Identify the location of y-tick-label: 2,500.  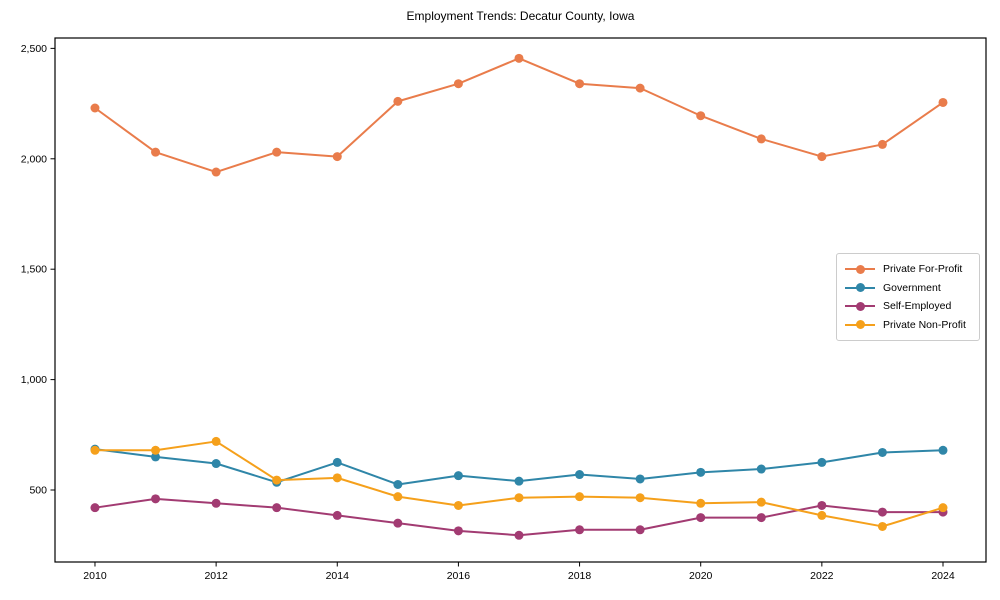
(34, 49).